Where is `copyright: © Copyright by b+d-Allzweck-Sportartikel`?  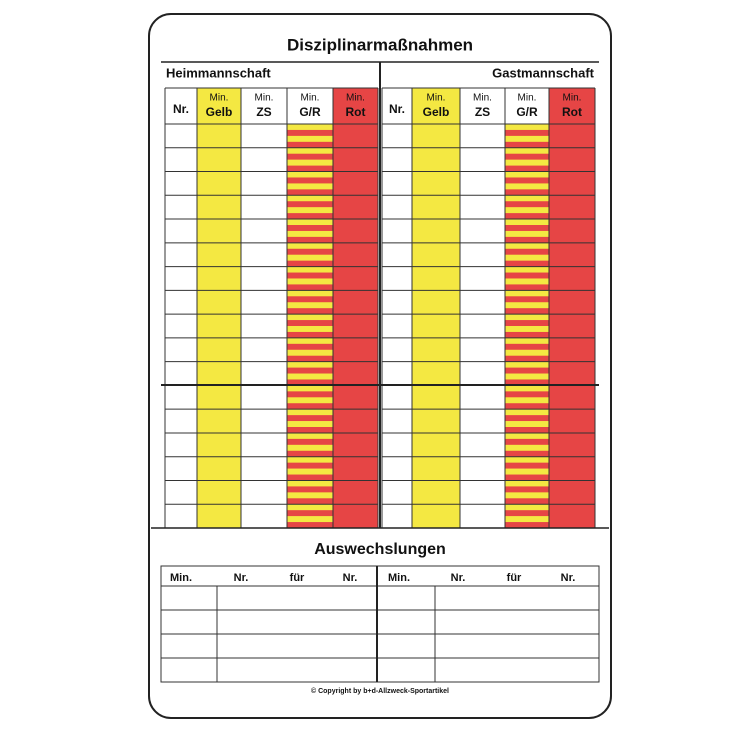
copyright: © Copyright by b+d-Allzweck-Sportartikel is located at coordinates (380, 691).